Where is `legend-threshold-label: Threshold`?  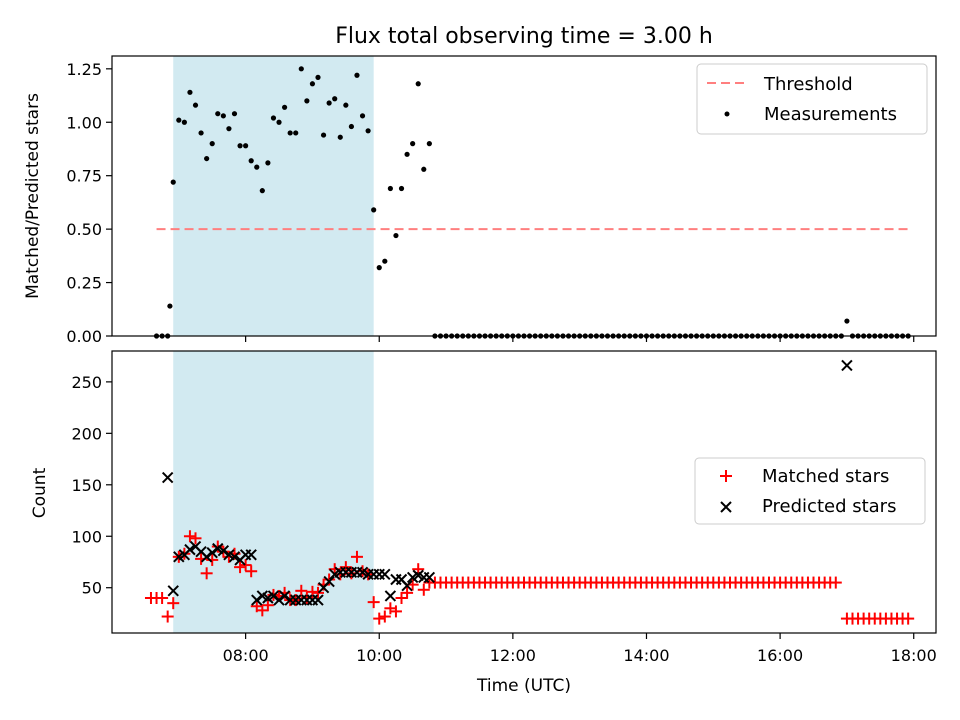
legend-threshold-label: Threshold is located at coordinates (808, 84).